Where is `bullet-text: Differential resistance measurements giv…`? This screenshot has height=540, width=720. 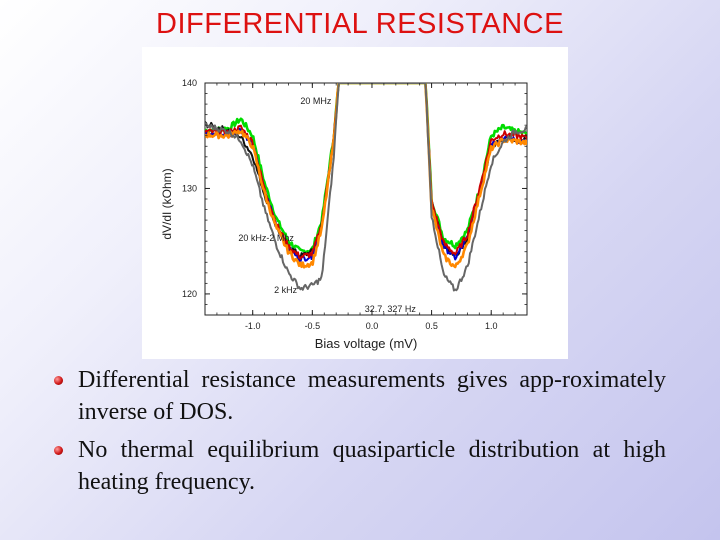 bullet-text: Differential resistance measurements giv… is located at coordinates (372, 396).